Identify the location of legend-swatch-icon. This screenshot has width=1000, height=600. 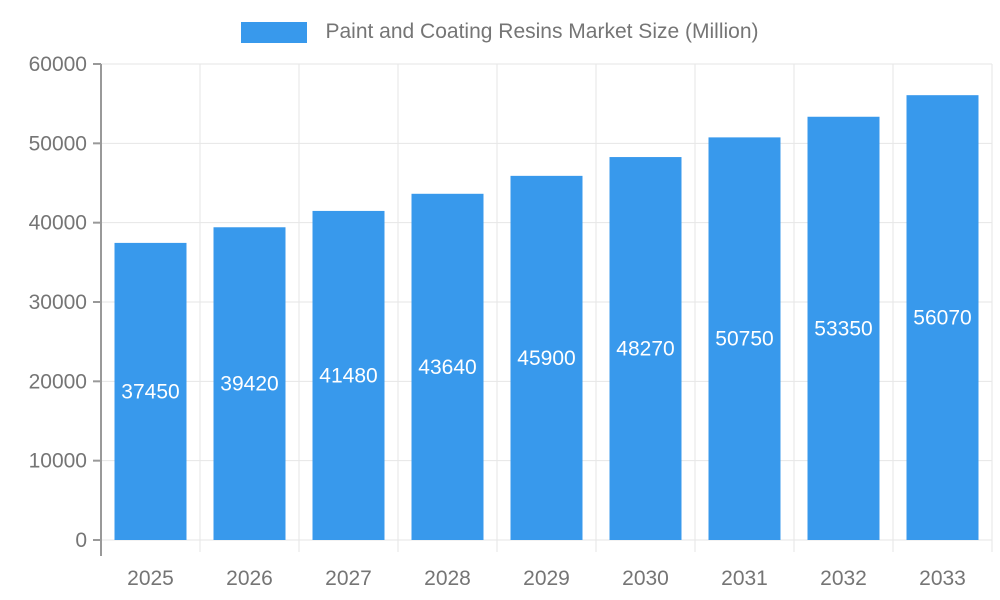
(274, 32).